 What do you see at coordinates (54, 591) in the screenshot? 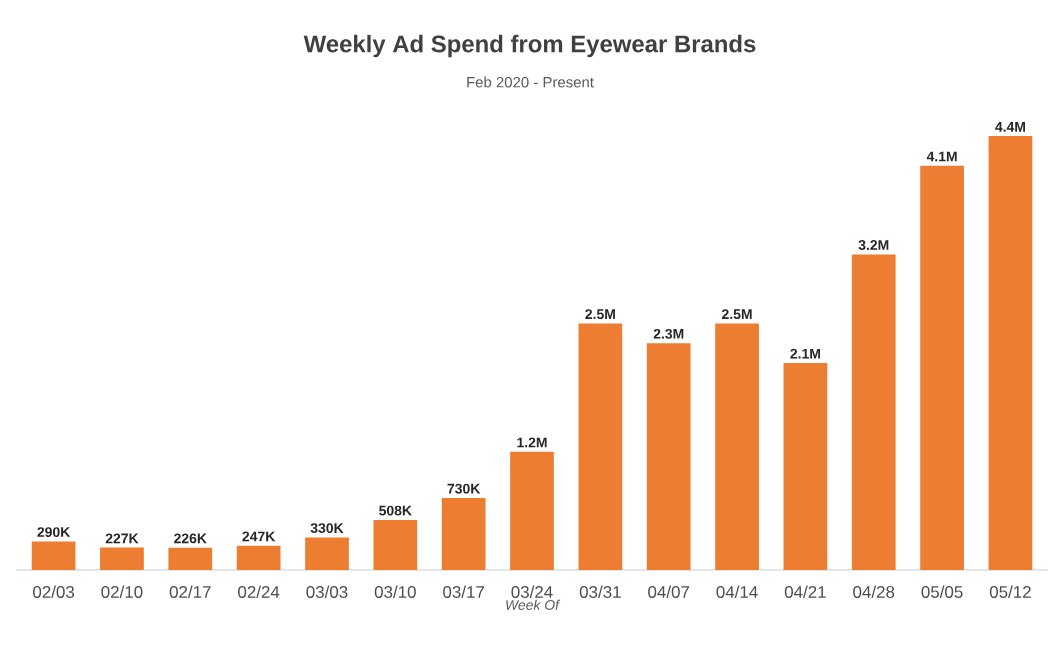
I see `x-tick-label: 02/03` at bounding box center [54, 591].